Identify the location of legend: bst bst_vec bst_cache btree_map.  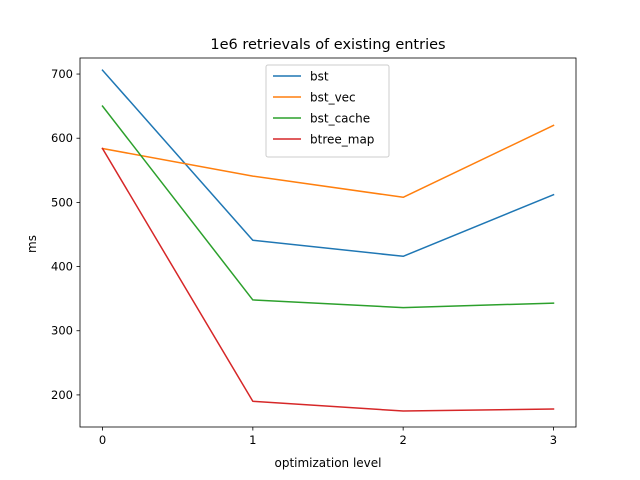
(327, 111).